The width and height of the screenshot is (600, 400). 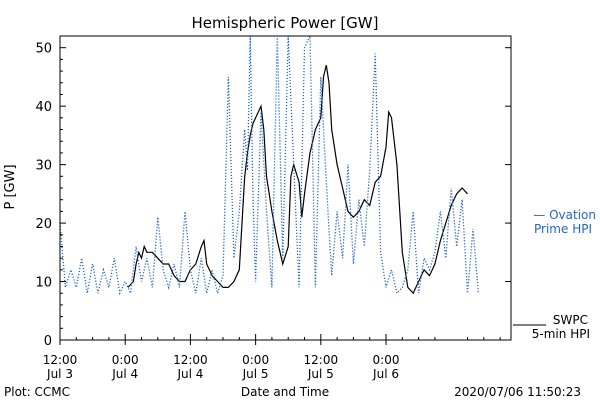 What do you see at coordinates (37, 392) in the screenshot?
I see `plot-credit: Plot: CCMC` at bounding box center [37, 392].